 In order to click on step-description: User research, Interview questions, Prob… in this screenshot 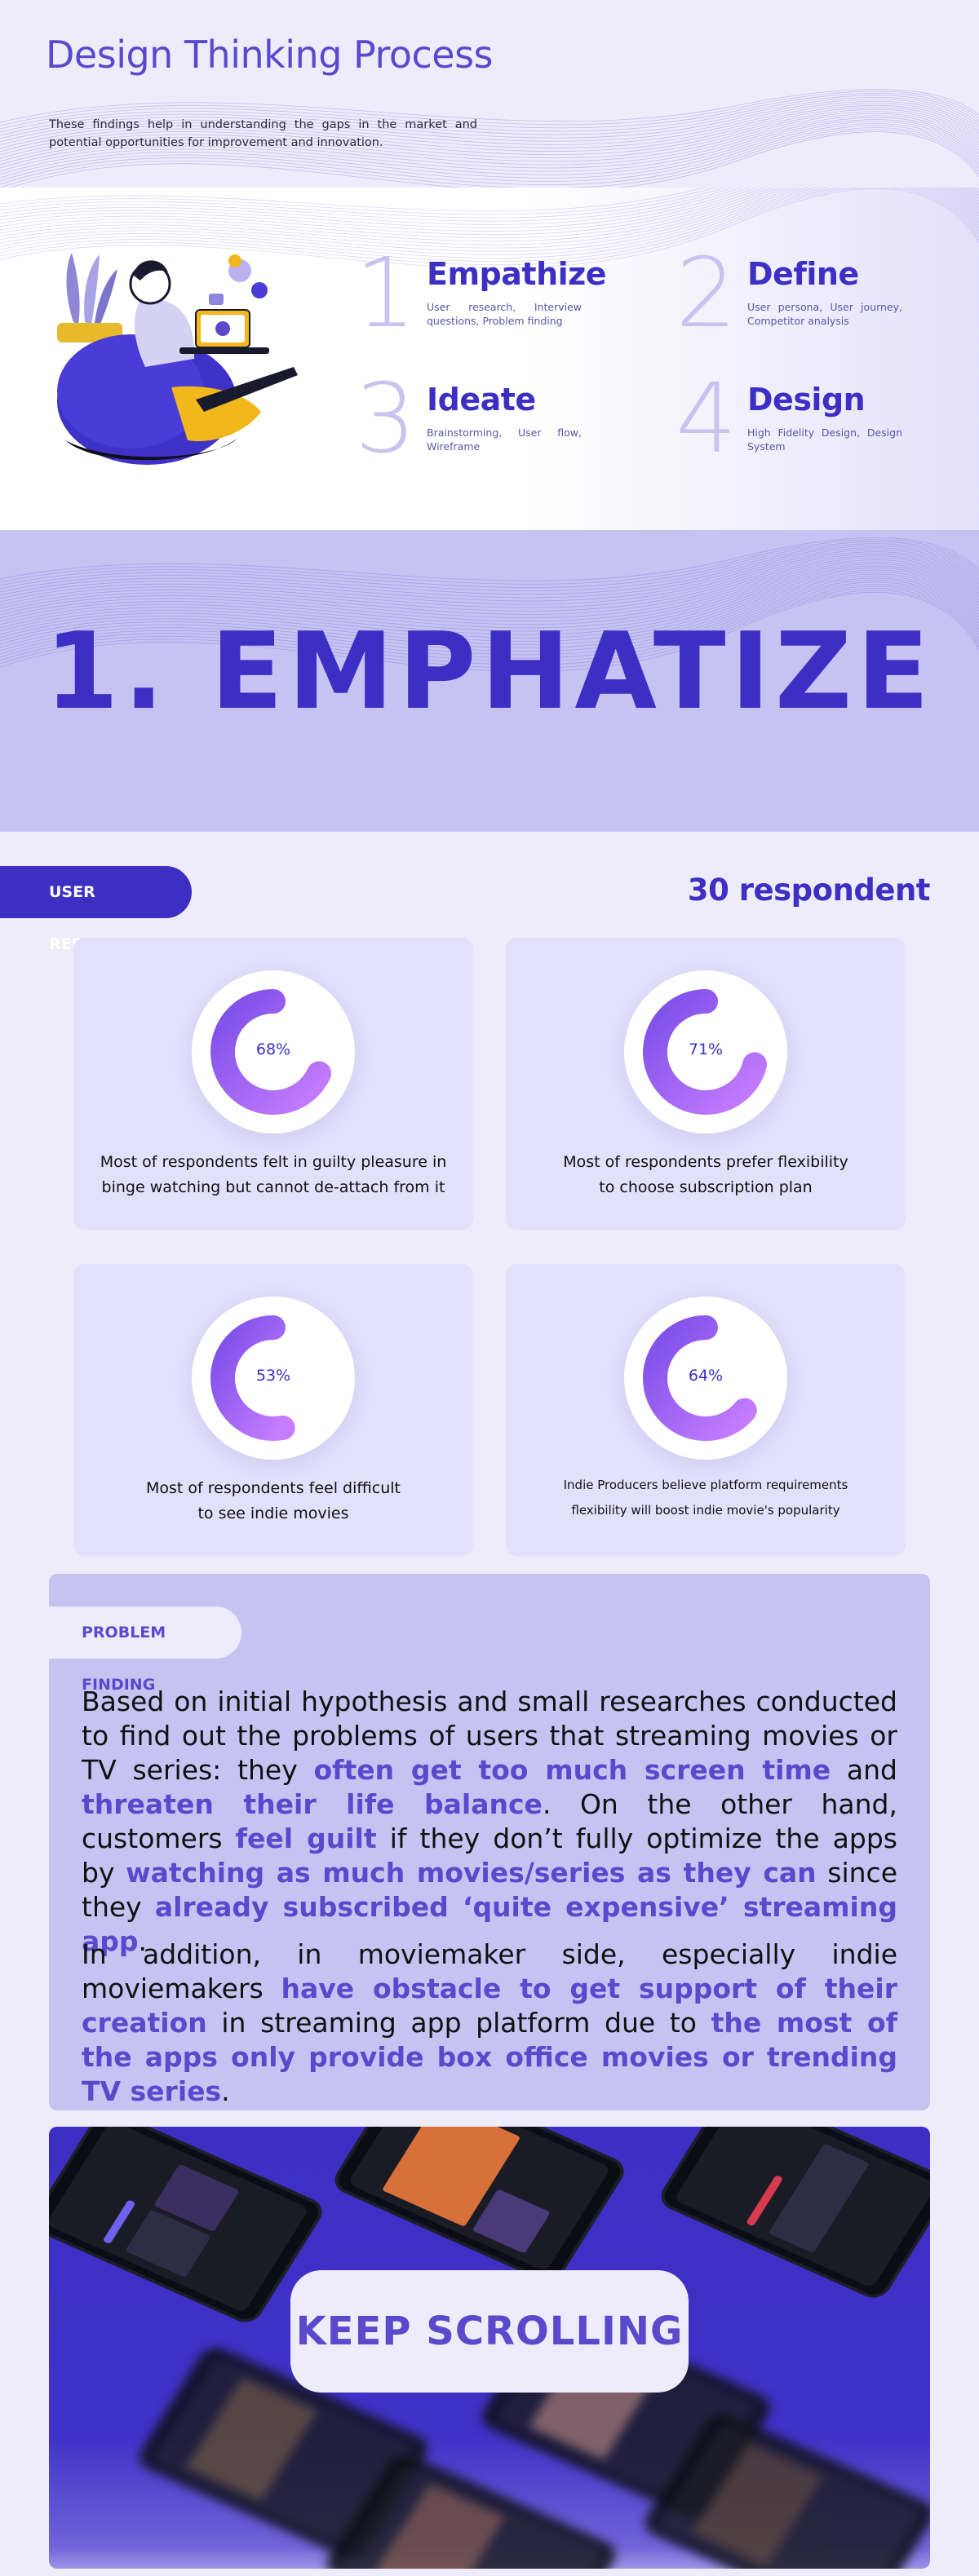, I will do `click(504, 314)`.